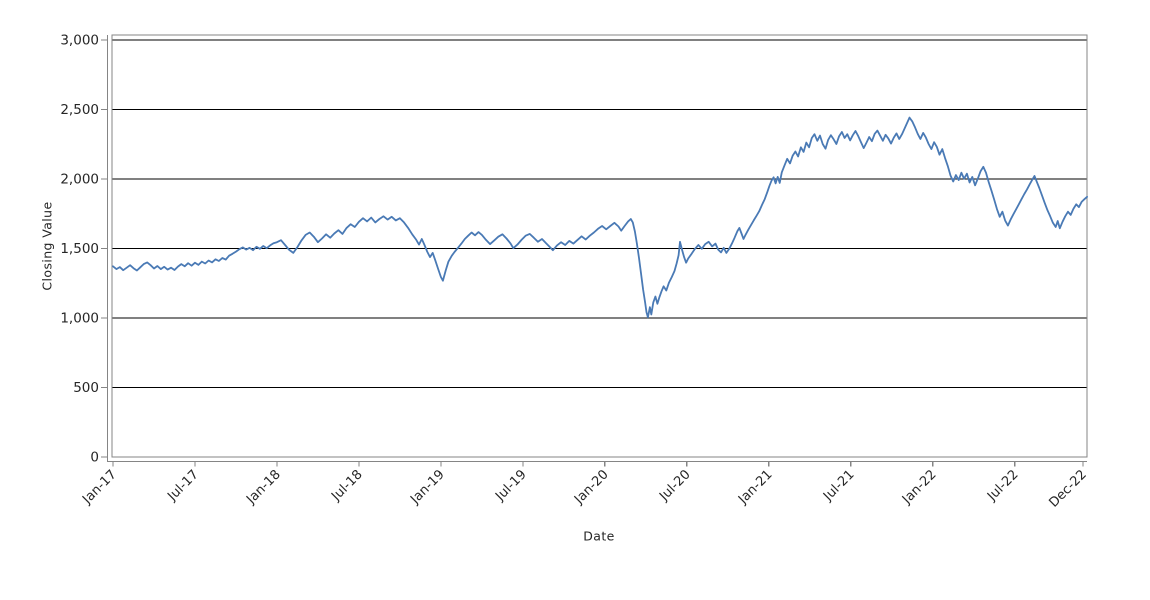  What do you see at coordinates (86, 388) in the screenshot?
I see `y-tick-label: 500` at bounding box center [86, 388].